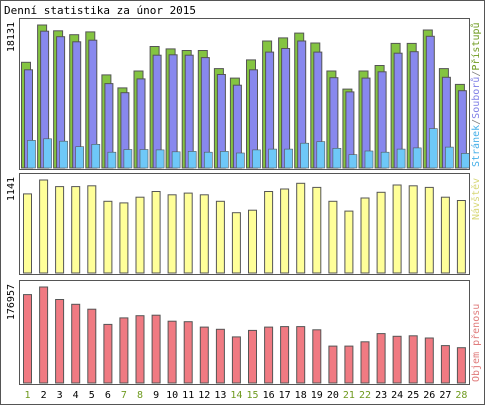 This screenshot has width=485, height=410. Describe the element at coordinates (124, 395) in the screenshot. I see `day-label: 7` at that location.